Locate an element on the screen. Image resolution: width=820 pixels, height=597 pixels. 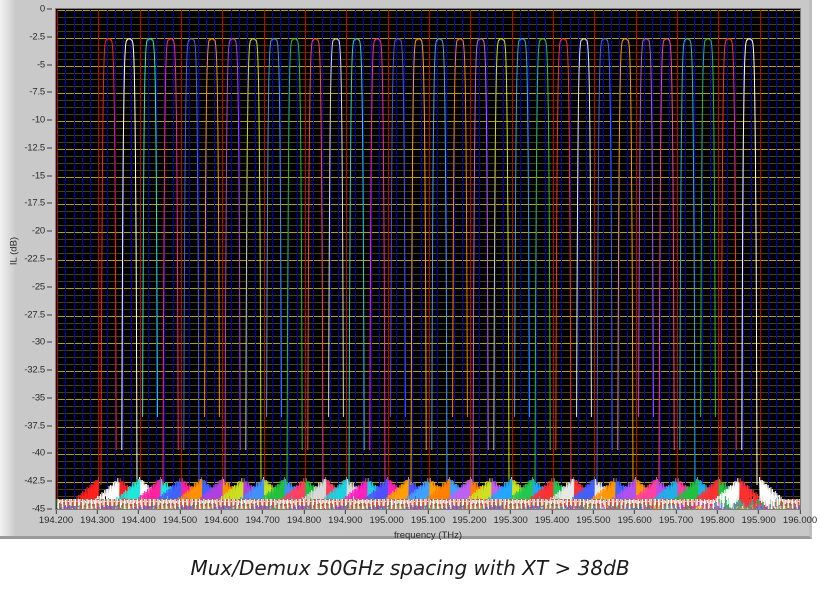
y-axis-label: IL (dB) is located at coordinates (14, 251).